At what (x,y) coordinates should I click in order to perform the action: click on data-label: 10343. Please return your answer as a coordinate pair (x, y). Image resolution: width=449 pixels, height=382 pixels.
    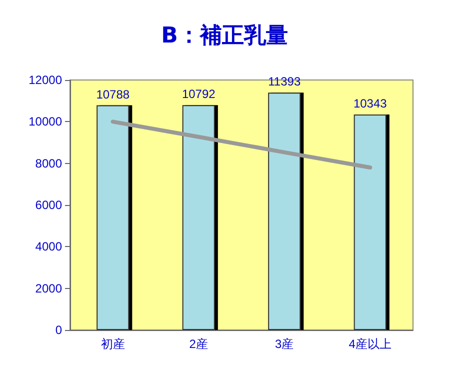
    Looking at the image, I should click on (370, 103).